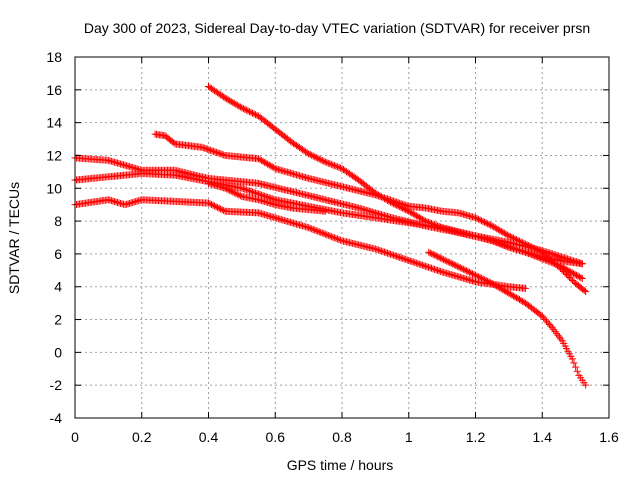  Describe the element at coordinates (58, 254) in the screenshot. I see `y-tick-label: 6` at that location.